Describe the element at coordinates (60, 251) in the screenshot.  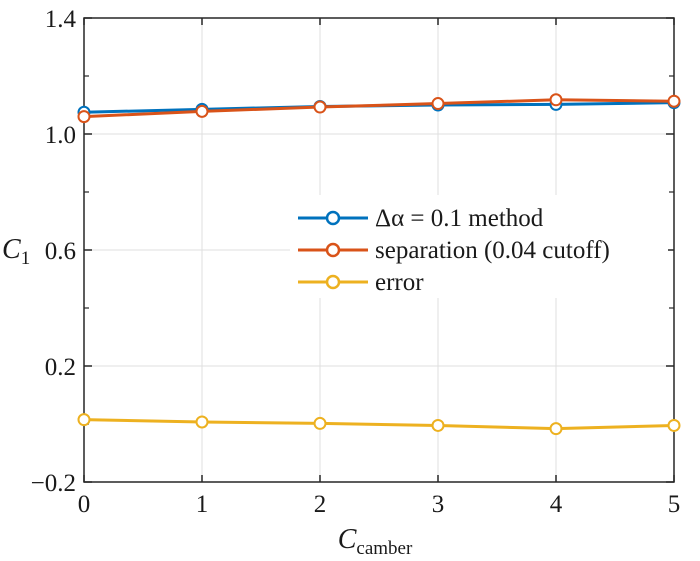
I see `y-tick-label: 0.6` at that location.